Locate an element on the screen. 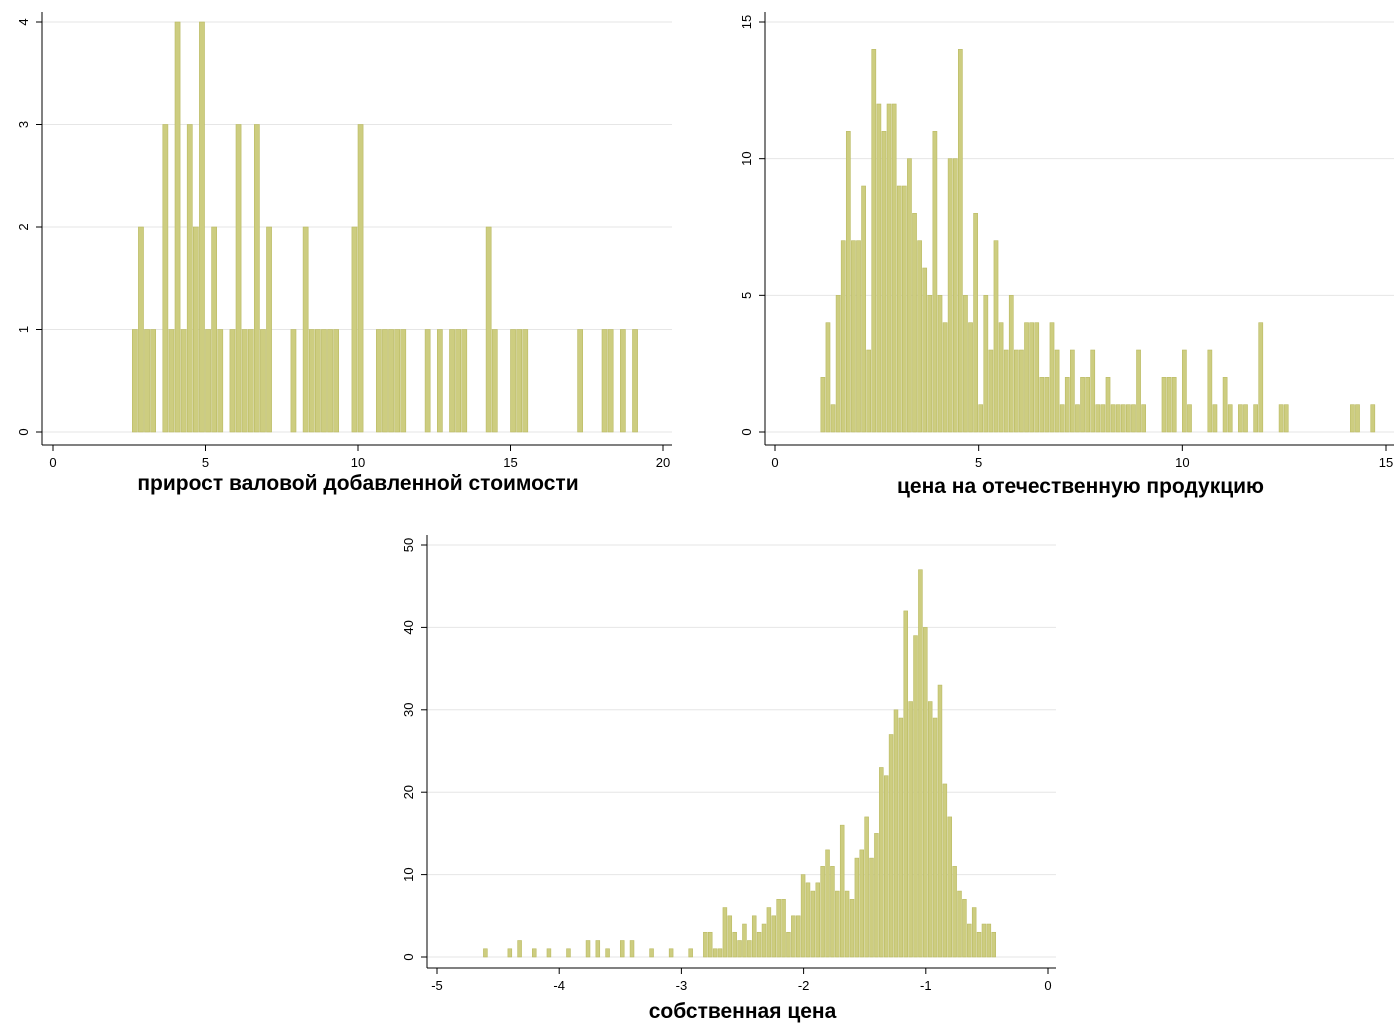 The width and height of the screenshot is (1398, 1030). x-tick-label: -3 is located at coordinates (682, 985).